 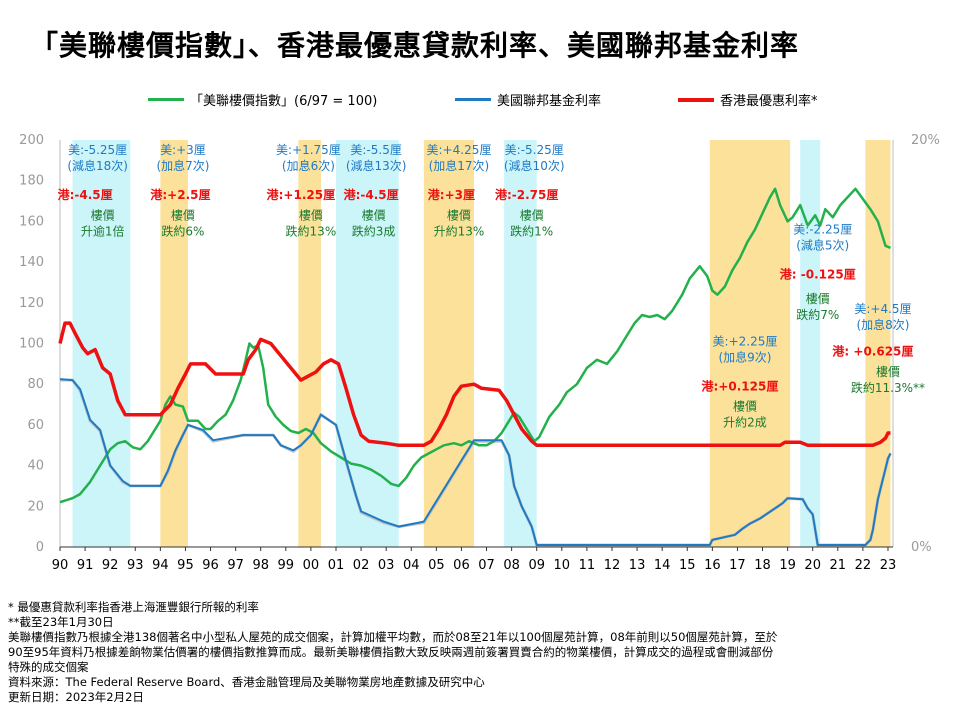 What do you see at coordinates (461, 565) in the screenshot?
I see `x-tick-label: 06` at bounding box center [461, 565].